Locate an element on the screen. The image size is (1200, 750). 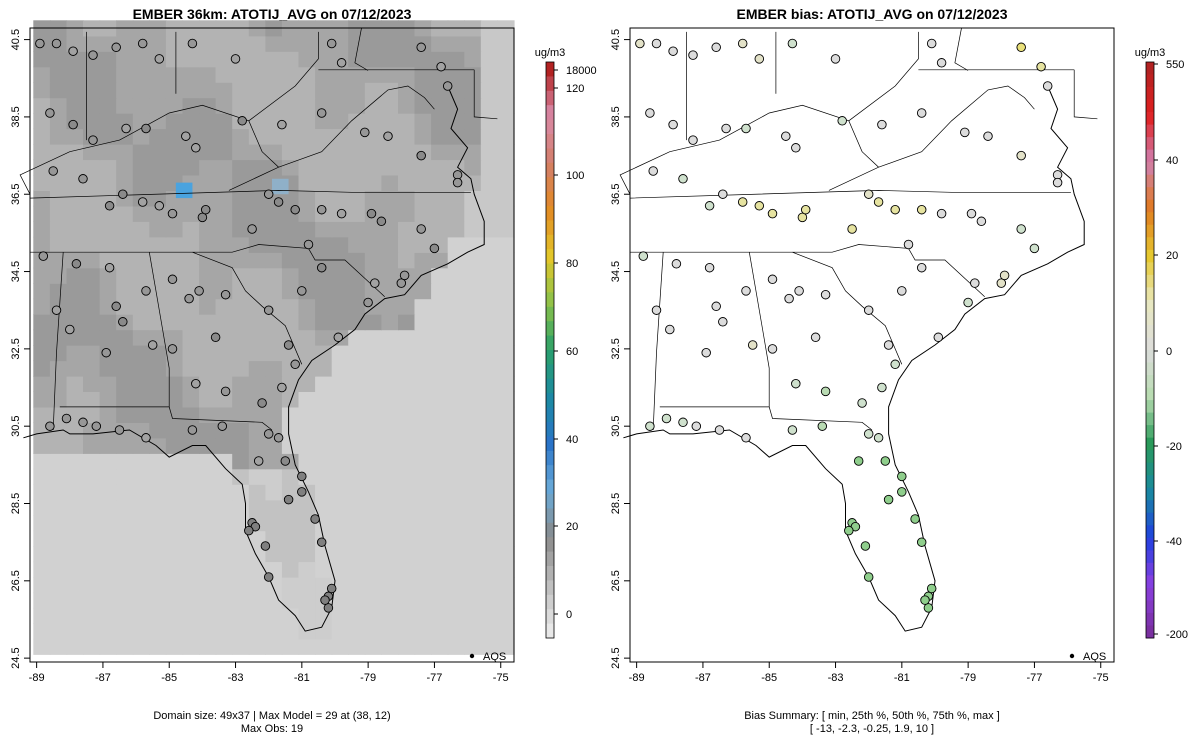
x-tick-label: -89 is located at coordinates (637, 678).